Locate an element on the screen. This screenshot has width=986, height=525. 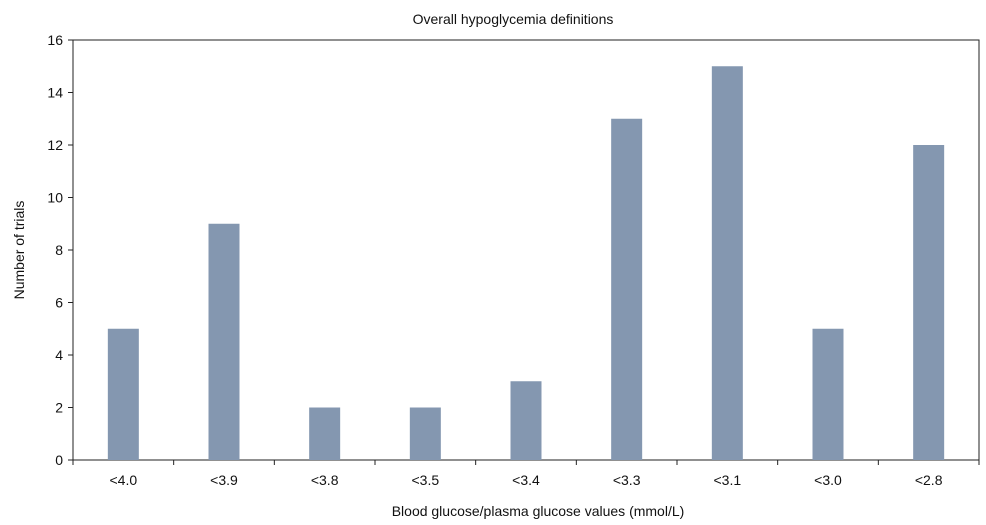
y-tick-label: 0 is located at coordinates (59, 460).